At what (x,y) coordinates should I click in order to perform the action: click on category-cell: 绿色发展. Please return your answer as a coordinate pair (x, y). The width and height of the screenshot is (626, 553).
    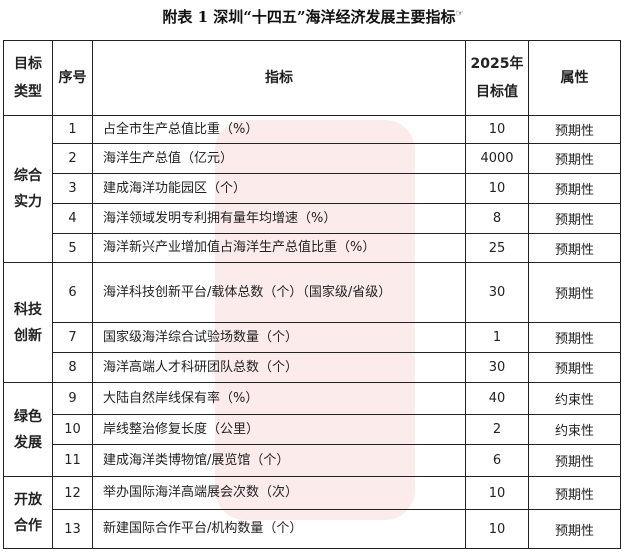
    Looking at the image, I should click on (28, 429).